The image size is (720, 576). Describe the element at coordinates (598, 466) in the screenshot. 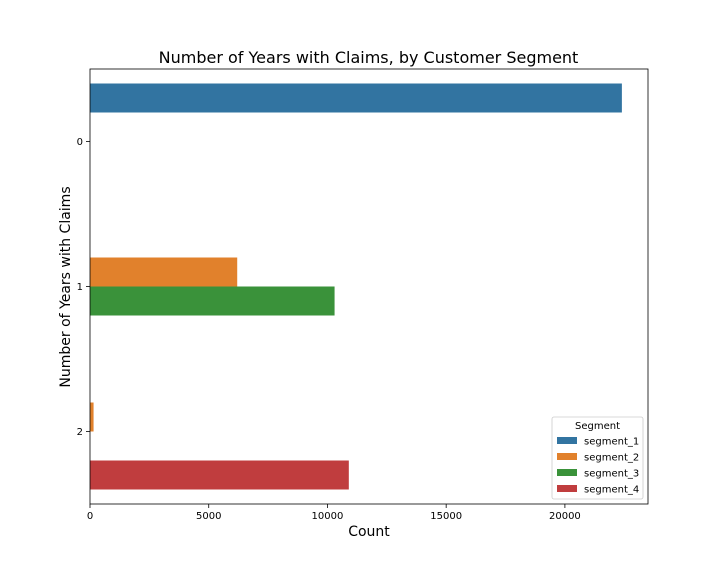

I see `legend-items: segment_1 segment_2 segment_3 segment_4` at that location.